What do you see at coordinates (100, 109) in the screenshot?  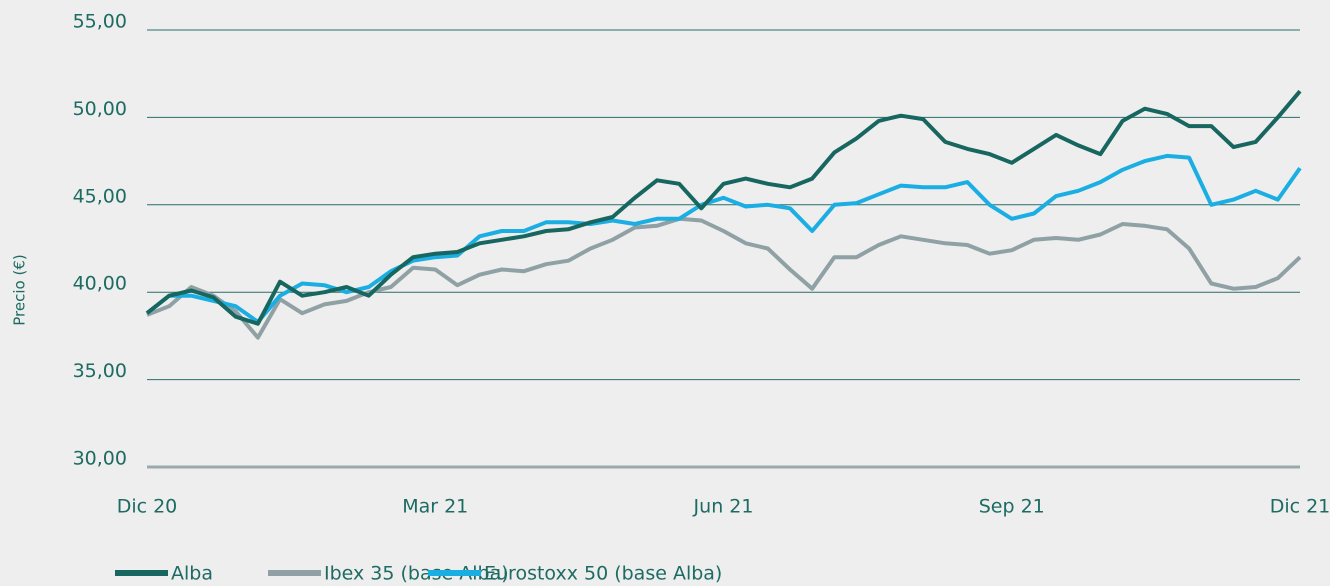 I see `y-tick-label: 50,00` at bounding box center [100, 109].